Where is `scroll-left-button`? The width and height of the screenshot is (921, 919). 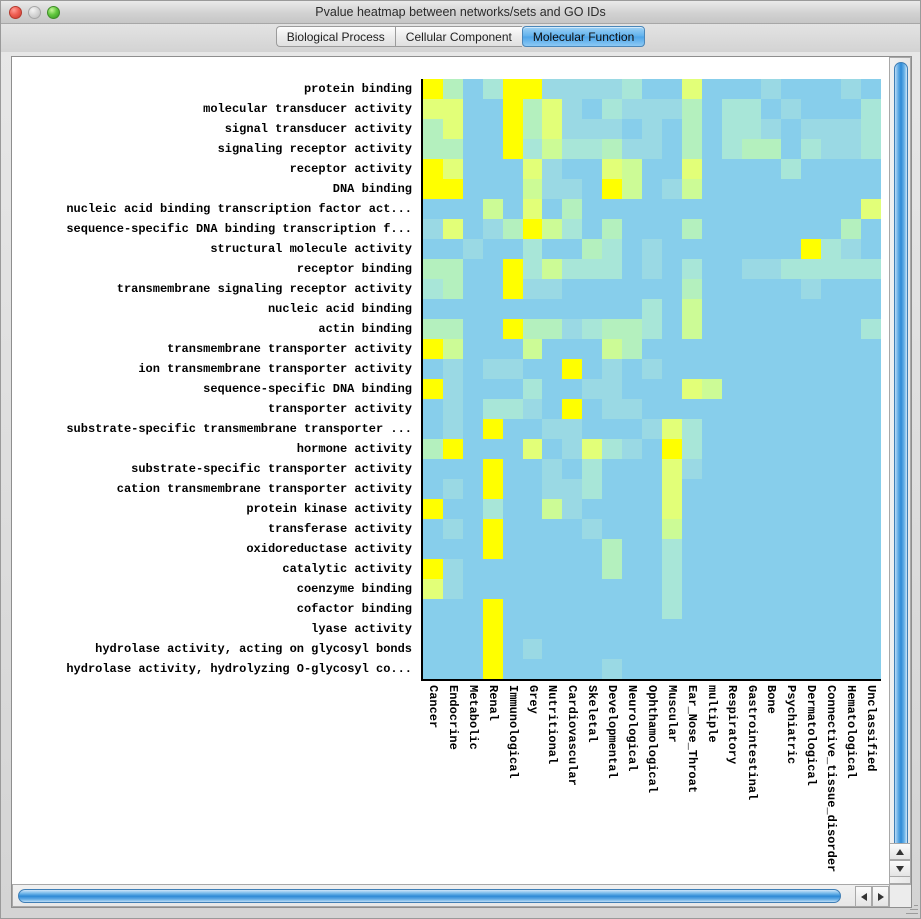
scroll-left-button is located at coordinates (863, 896).